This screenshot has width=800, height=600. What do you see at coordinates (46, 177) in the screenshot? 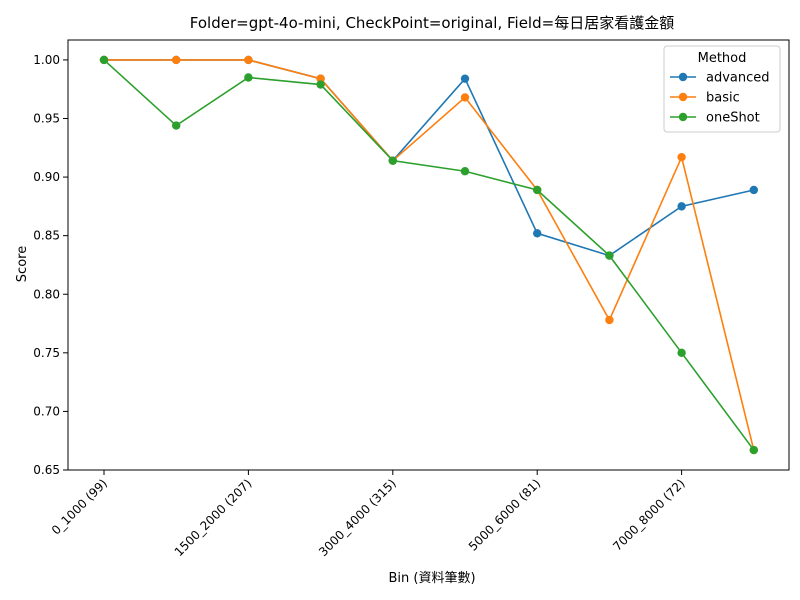
I see `y-tick-label: 0.90` at bounding box center [46, 177].